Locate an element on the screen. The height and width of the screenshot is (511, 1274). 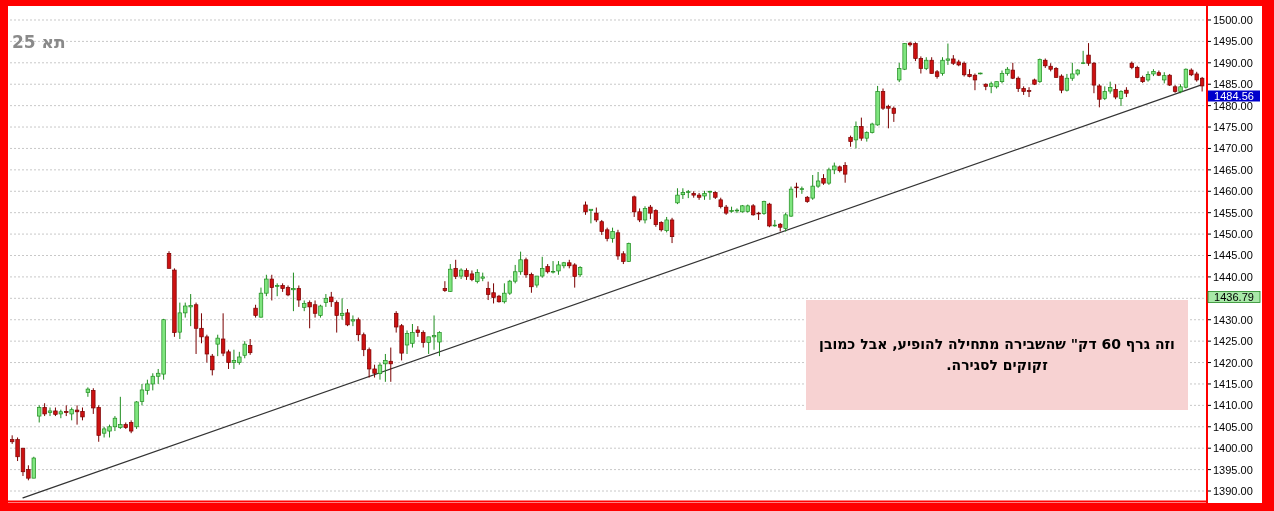
y-tick-label: 1465.00 is located at coordinates (1233, 169).